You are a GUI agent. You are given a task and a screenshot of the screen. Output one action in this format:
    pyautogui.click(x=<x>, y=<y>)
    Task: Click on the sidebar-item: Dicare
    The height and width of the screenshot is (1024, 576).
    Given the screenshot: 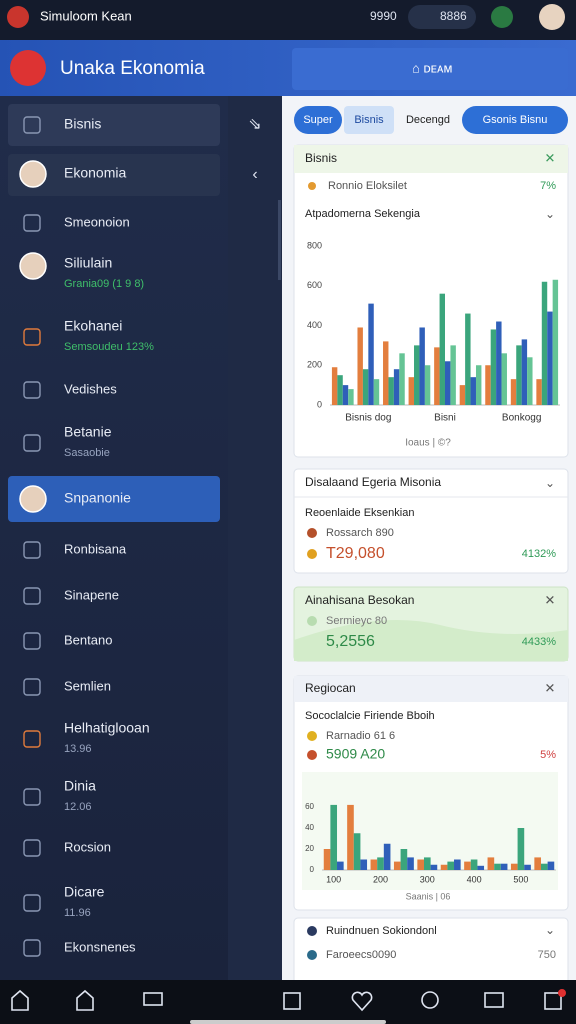 What is the action you would take?
    pyautogui.click(x=84, y=892)
    